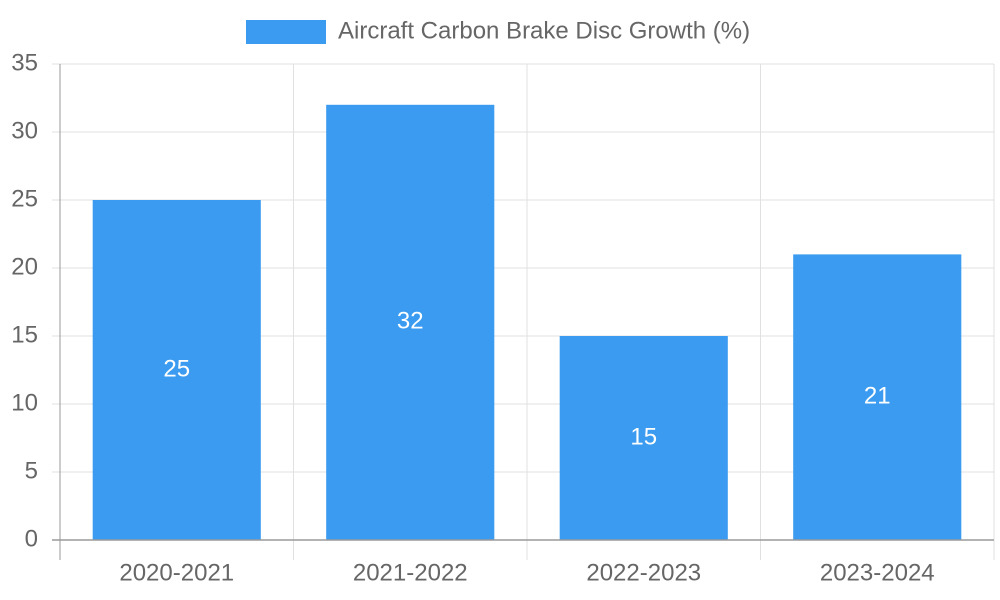  I want to click on legend: Aircraft Carbon Brake Disc Growth (%), so click(498, 30).